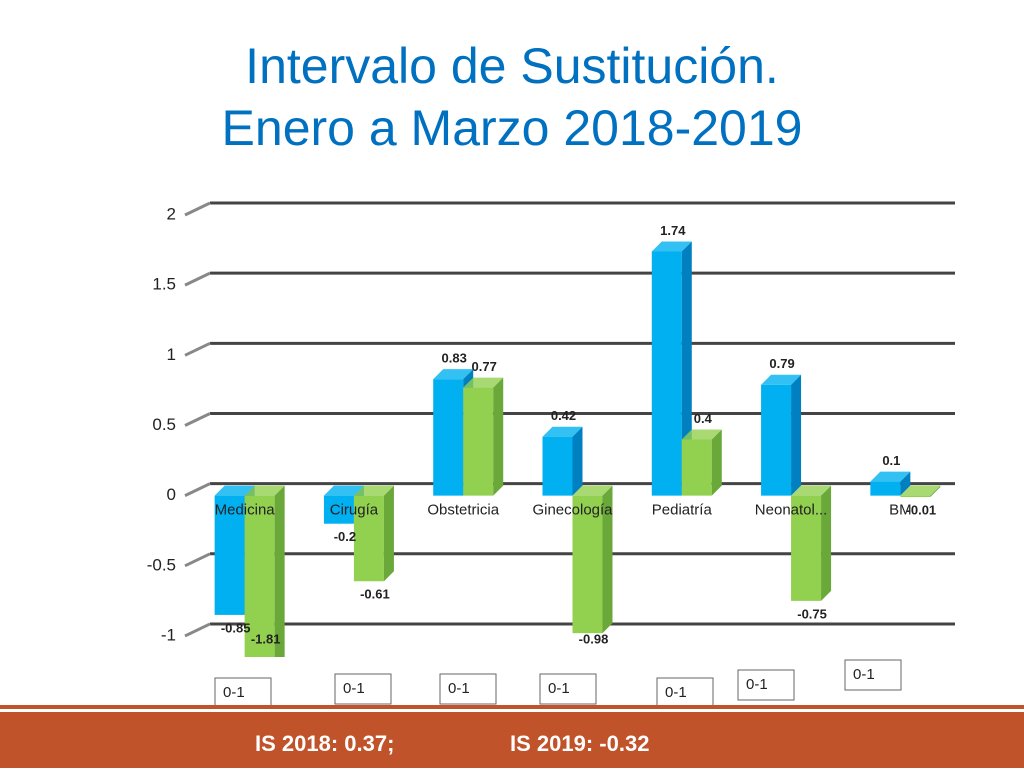  Describe the element at coordinates (781, 363) in the screenshot. I see `data-label: 0.79` at that location.